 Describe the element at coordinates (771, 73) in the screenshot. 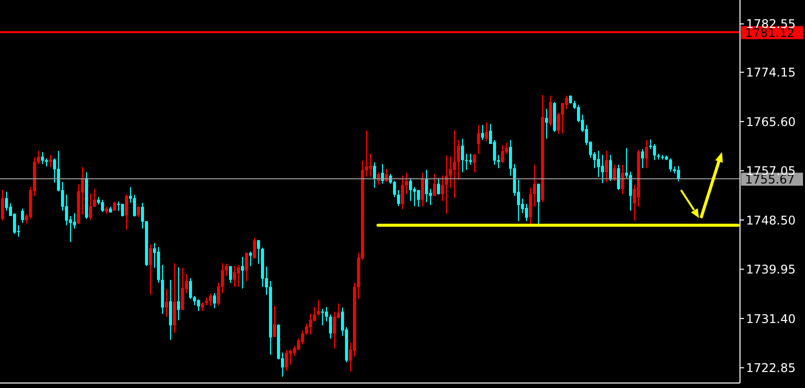

I see `y-tick-label: 1774.15` at that location.